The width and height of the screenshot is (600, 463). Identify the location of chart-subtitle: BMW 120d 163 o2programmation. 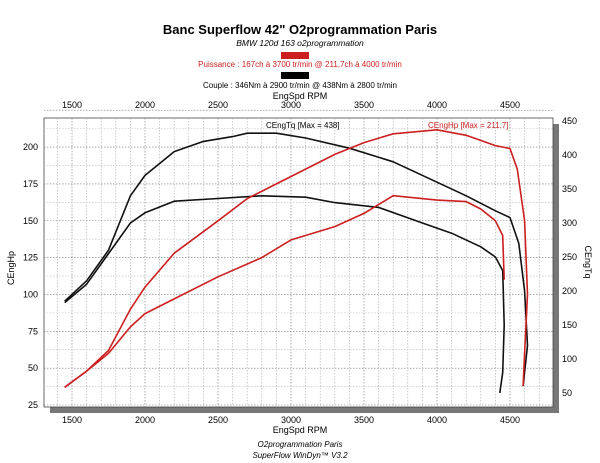
(300, 43).